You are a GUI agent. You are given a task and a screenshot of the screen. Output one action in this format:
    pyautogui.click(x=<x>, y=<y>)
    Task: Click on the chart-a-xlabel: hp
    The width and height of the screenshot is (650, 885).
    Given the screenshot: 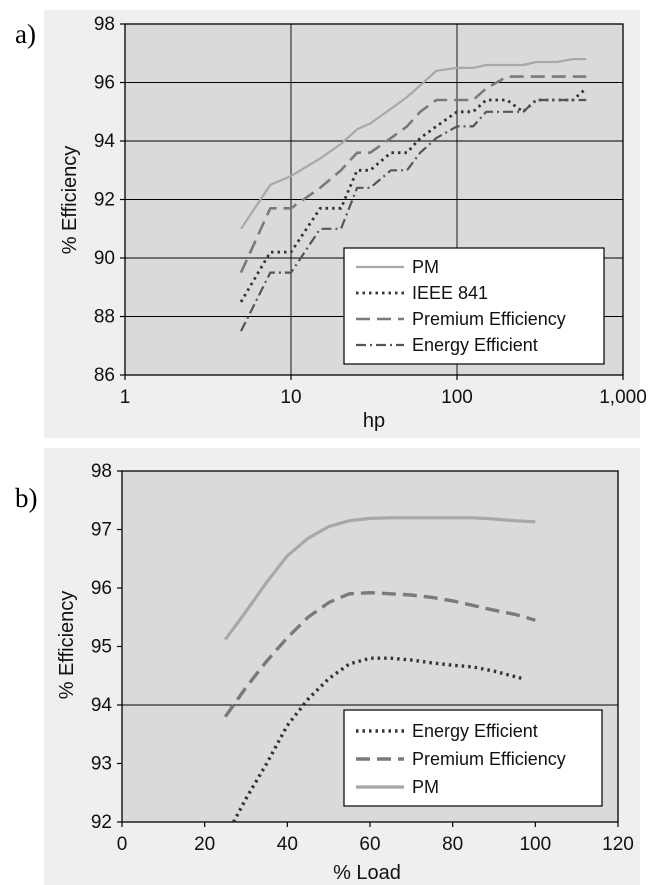 What is the action you would take?
    pyautogui.click(x=374, y=421)
    